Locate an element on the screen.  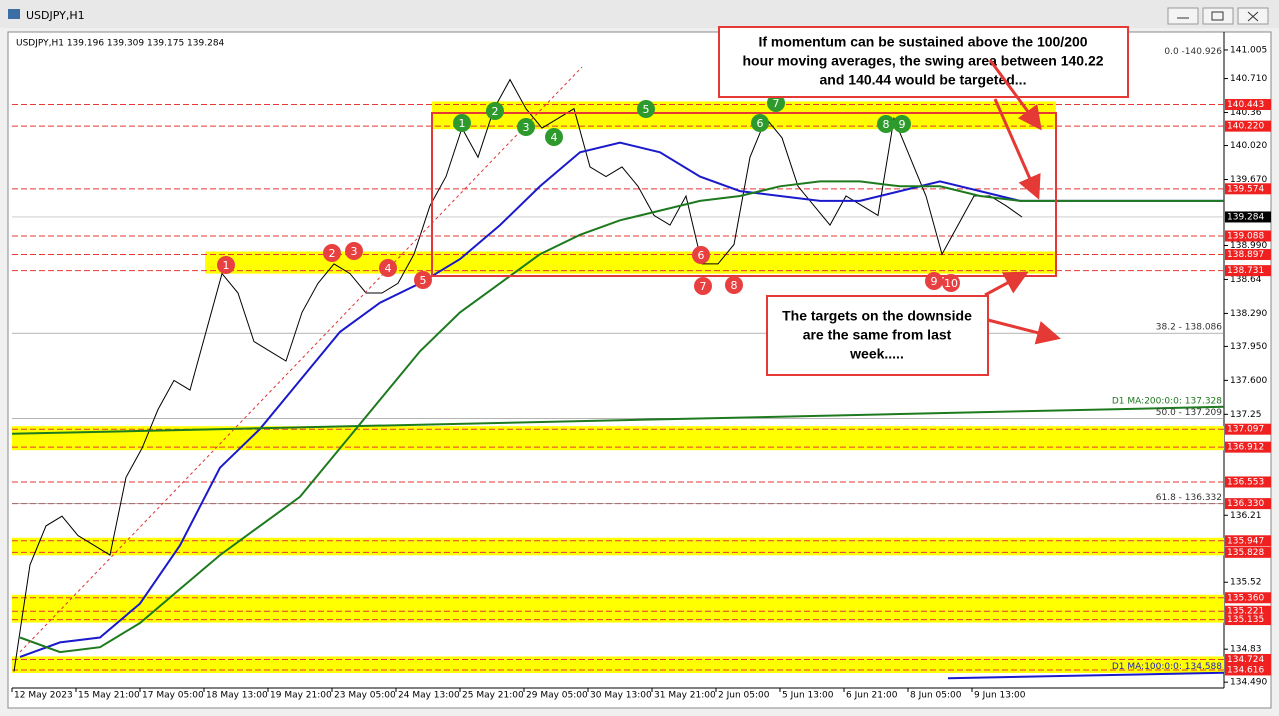
level-label: 140.443 is located at coordinates (1245, 105).